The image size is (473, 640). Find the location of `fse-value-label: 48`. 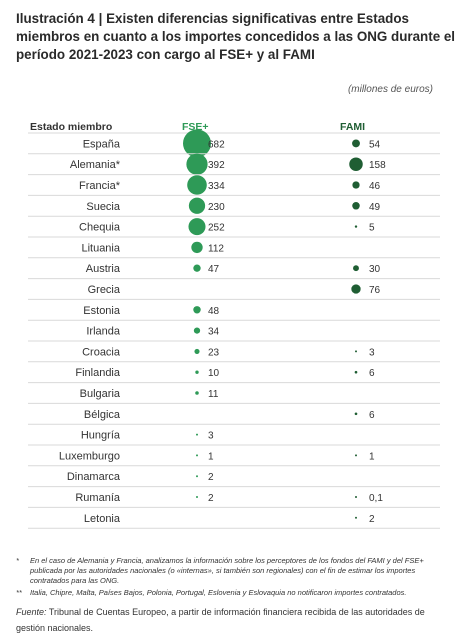

fse-value-label: 48 is located at coordinates (214, 311).